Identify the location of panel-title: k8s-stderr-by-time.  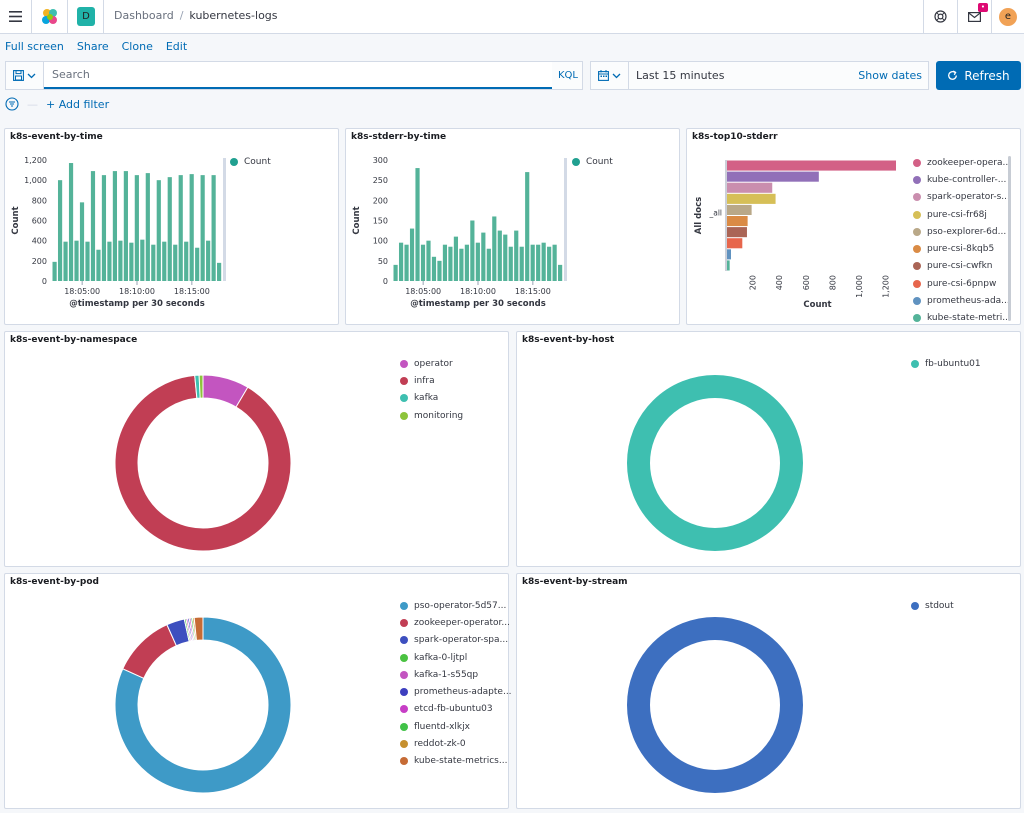
(399, 137).